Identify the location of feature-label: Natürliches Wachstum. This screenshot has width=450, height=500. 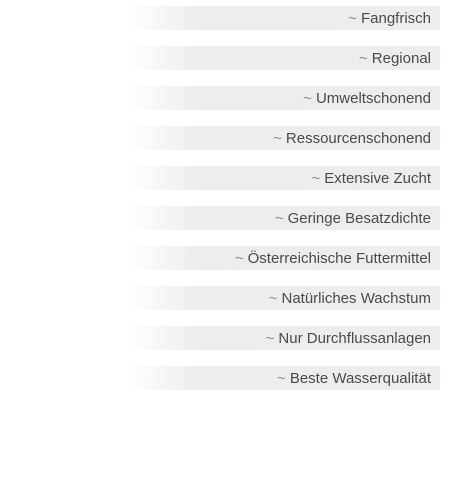
(356, 298).